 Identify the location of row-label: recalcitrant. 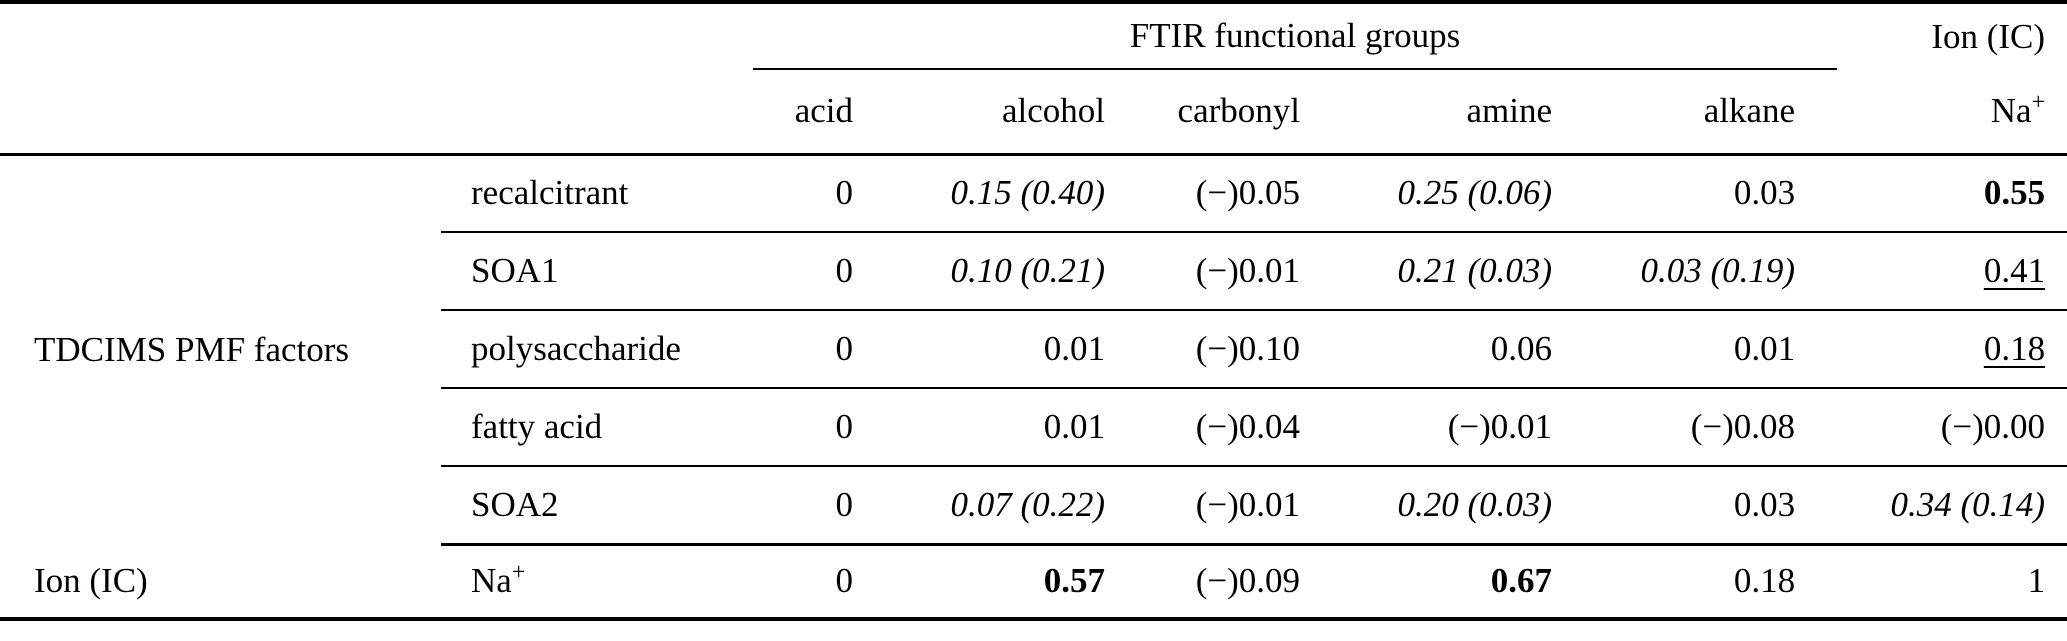
(597, 193).